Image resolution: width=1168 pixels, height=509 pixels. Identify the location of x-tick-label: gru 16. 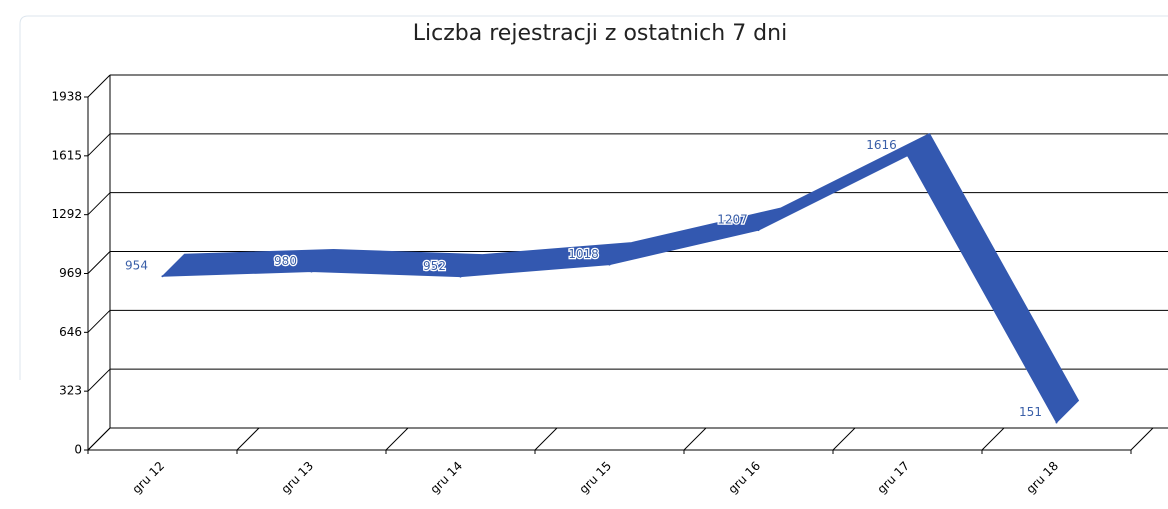
(744, 478).